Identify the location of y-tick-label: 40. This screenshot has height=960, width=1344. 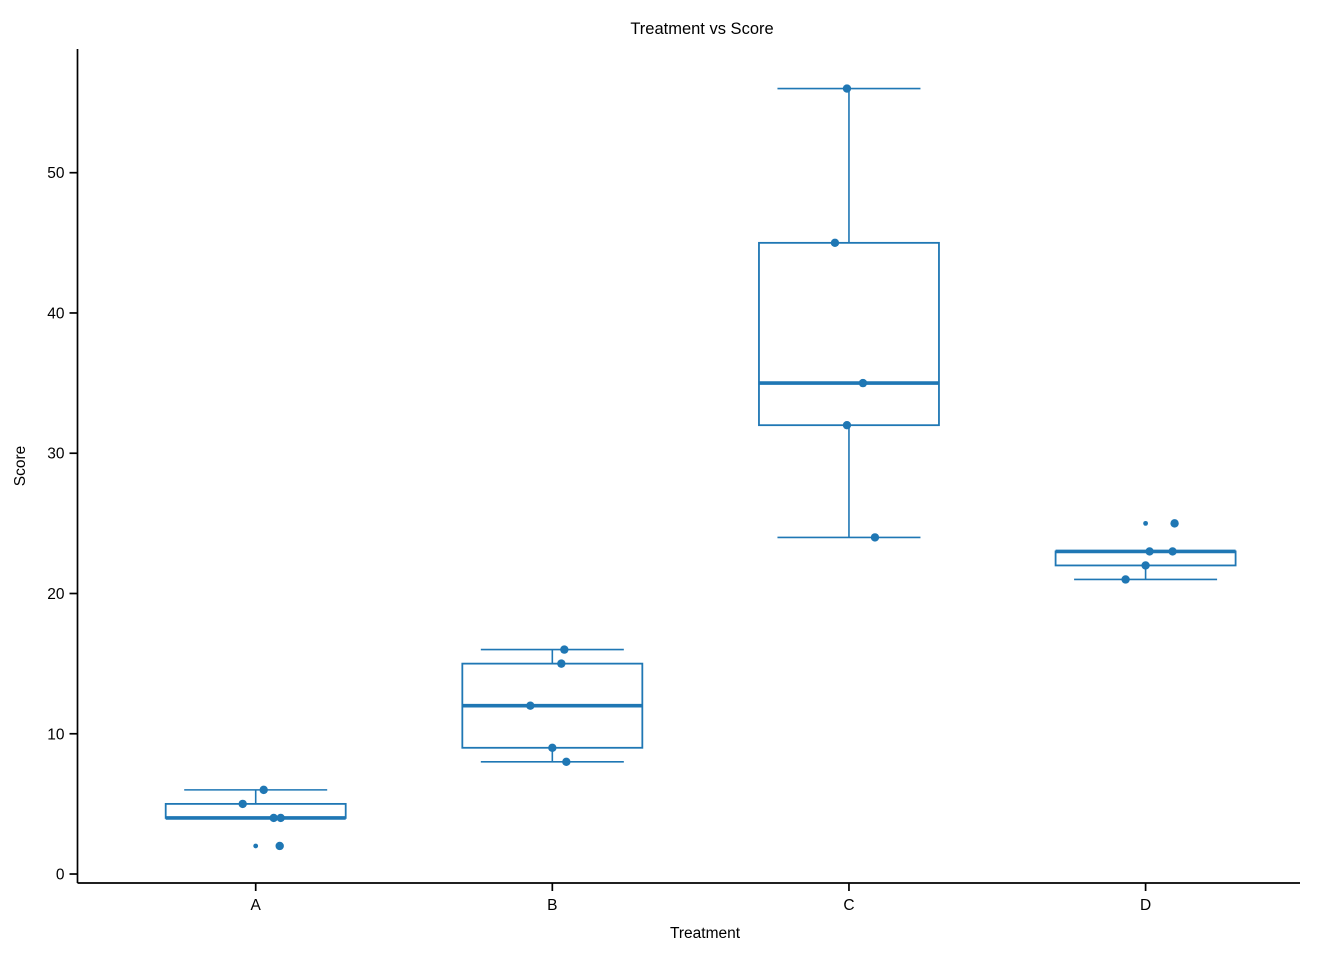
(56, 313).